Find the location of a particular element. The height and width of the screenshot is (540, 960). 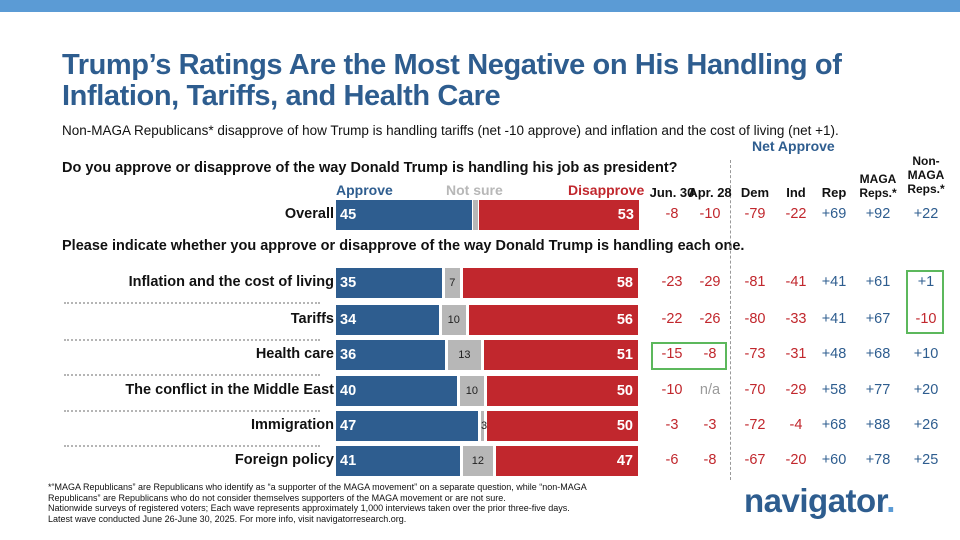

bar-value-label: 7 is located at coordinates (452, 283).